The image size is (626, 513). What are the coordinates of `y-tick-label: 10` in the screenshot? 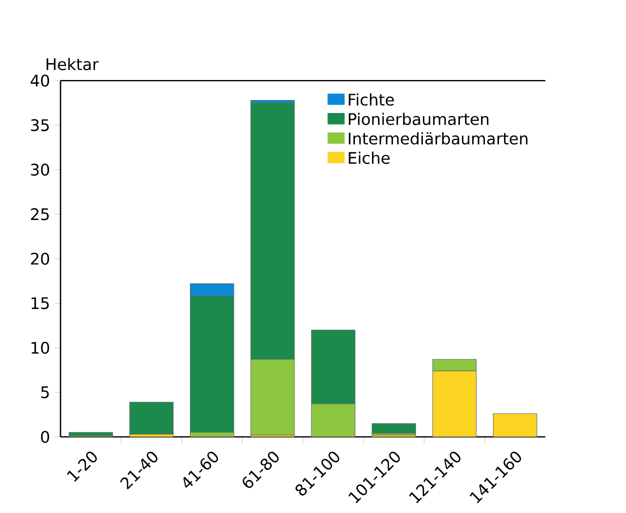 It's located at (41, 348).